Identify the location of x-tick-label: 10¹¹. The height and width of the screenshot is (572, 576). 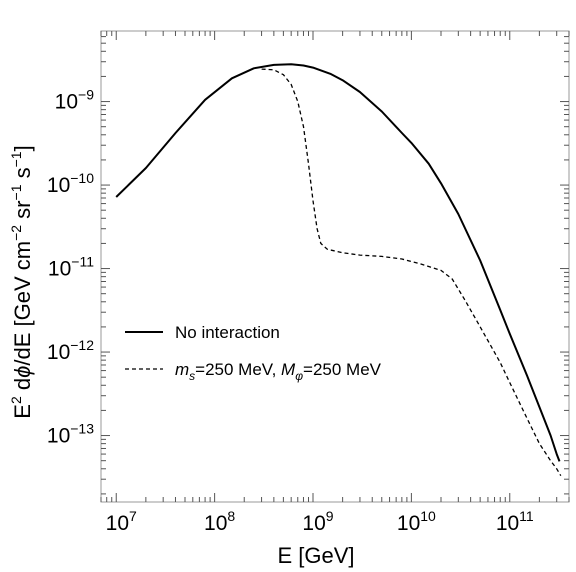
(515, 521).